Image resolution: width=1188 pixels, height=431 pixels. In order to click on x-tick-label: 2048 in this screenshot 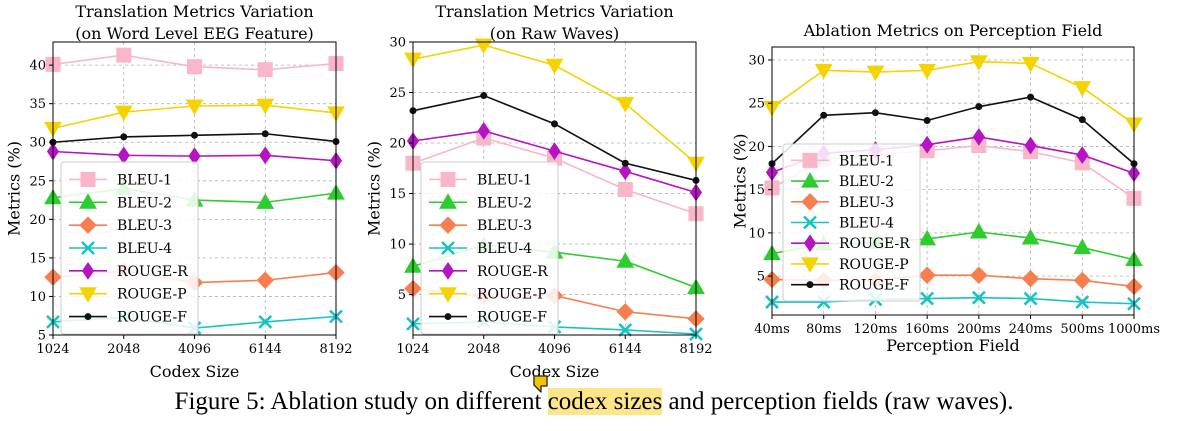, I will do `click(123, 349)`.